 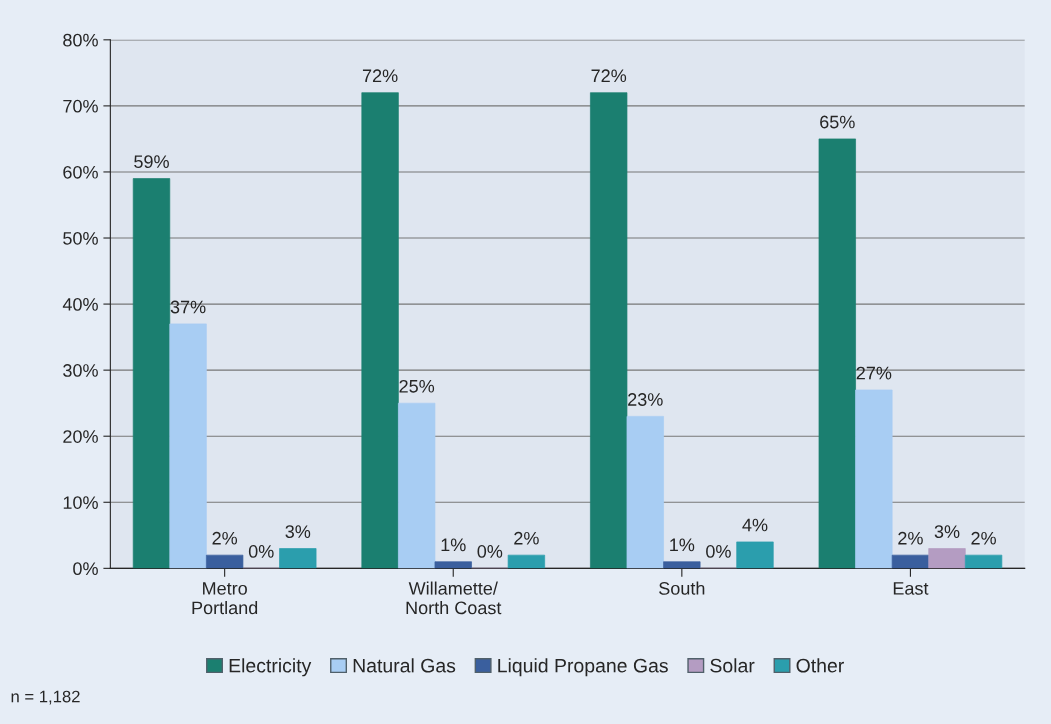 What do you see at coordinates (911, 588) in the screenshot?
I see `x-tick-label: East` at bounding box center [911, 588].